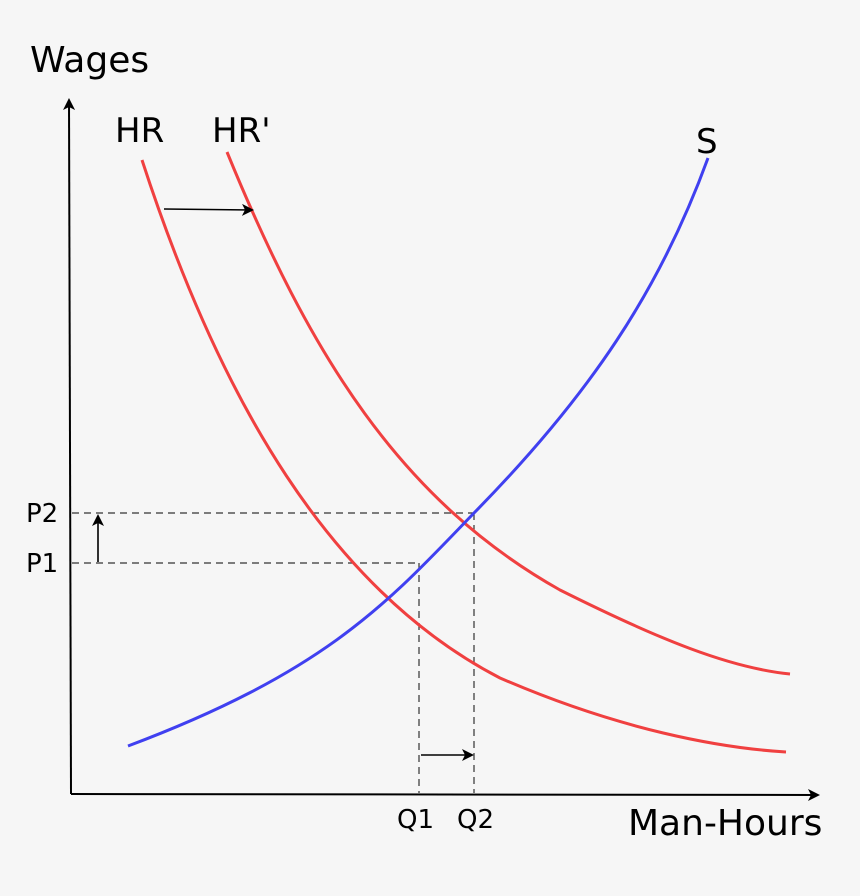 This screenshot has width=860, height=896. What do you see at coordinates (42, 514) in the screenshot?
I see `y-tick-p2: P2` at bounding box center [42, 514].